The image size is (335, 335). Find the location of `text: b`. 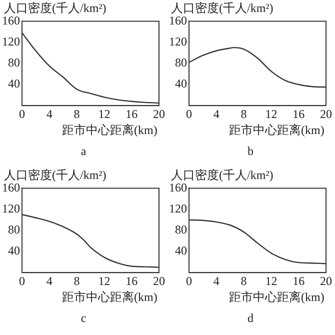

text: b is located at coordinates (250, 151).